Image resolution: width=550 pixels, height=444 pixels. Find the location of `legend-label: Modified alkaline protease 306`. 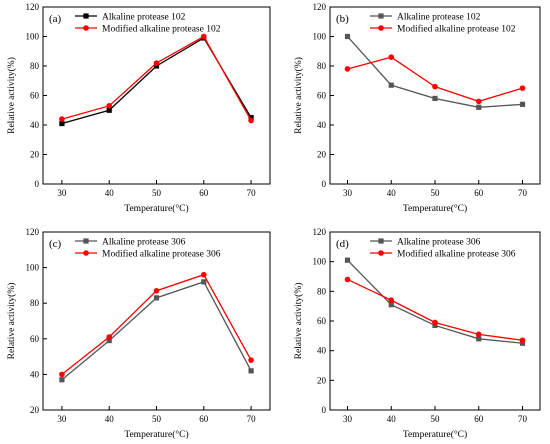

legend-label: Modified alkaline protease 306 is located at coordinates (161, 254).